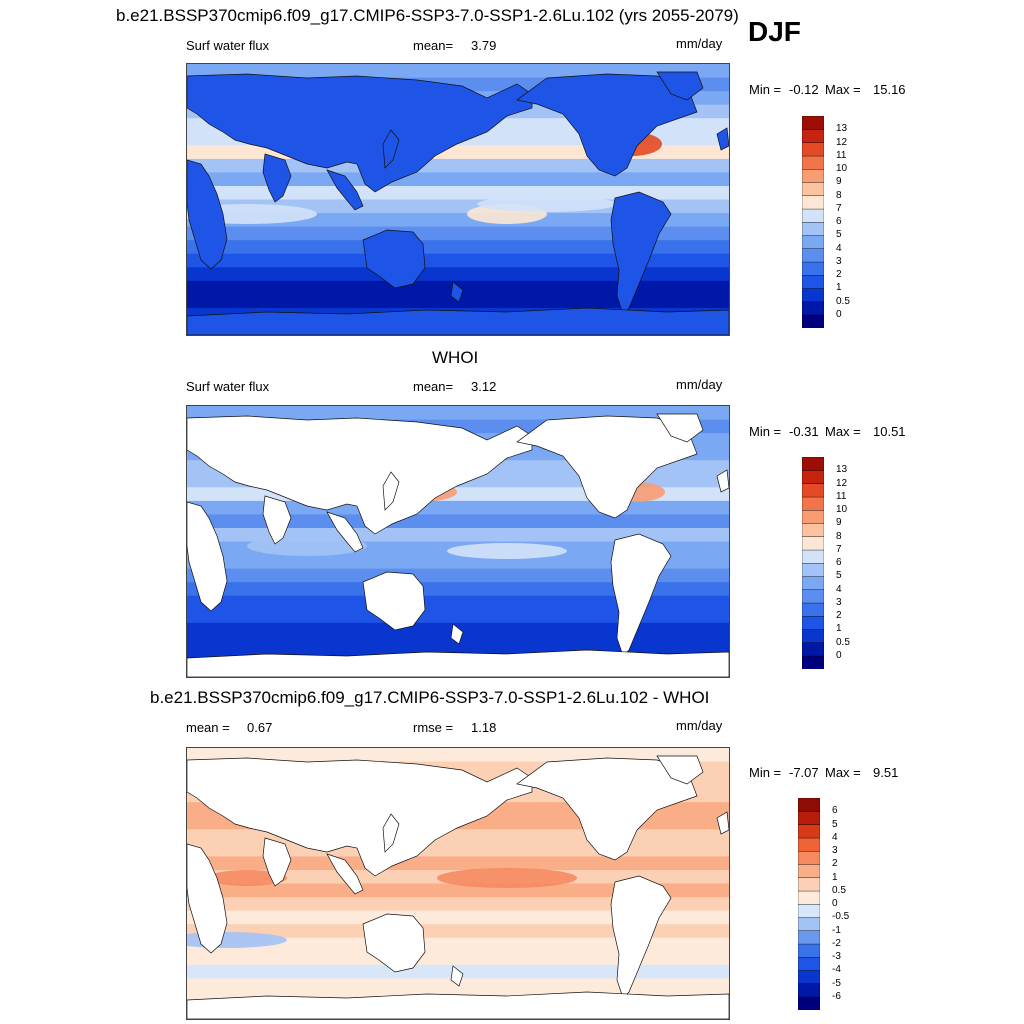 This screenshot has height=1024, width=1024. I want to click on panel3-max-value: 9.51, so click(886, 772).